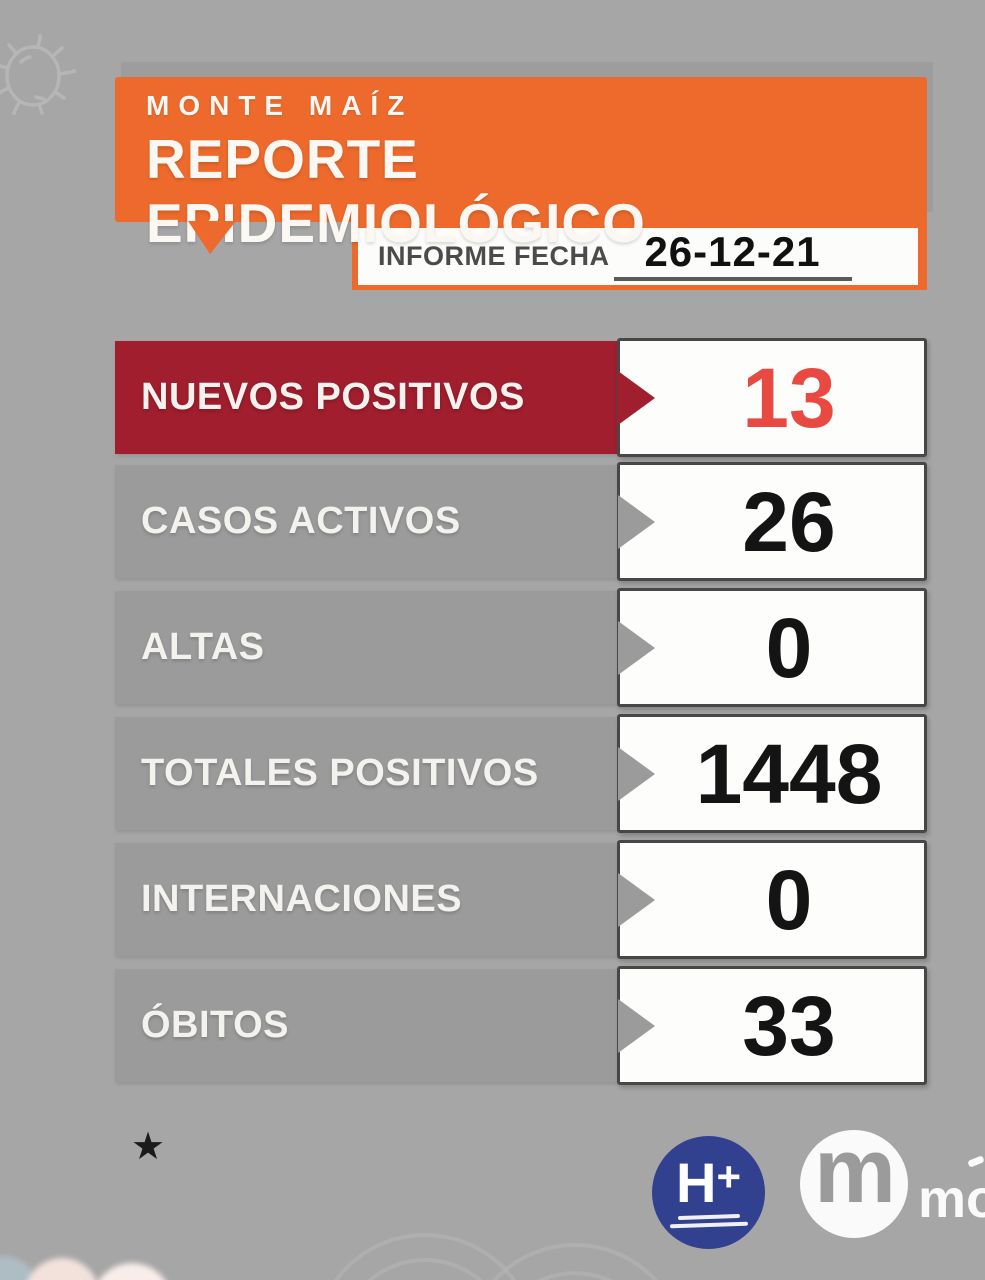  Describe the element at coordinates (215, 1025) in the screenshot. I see `stat-label: ÓBITOS` at that location.